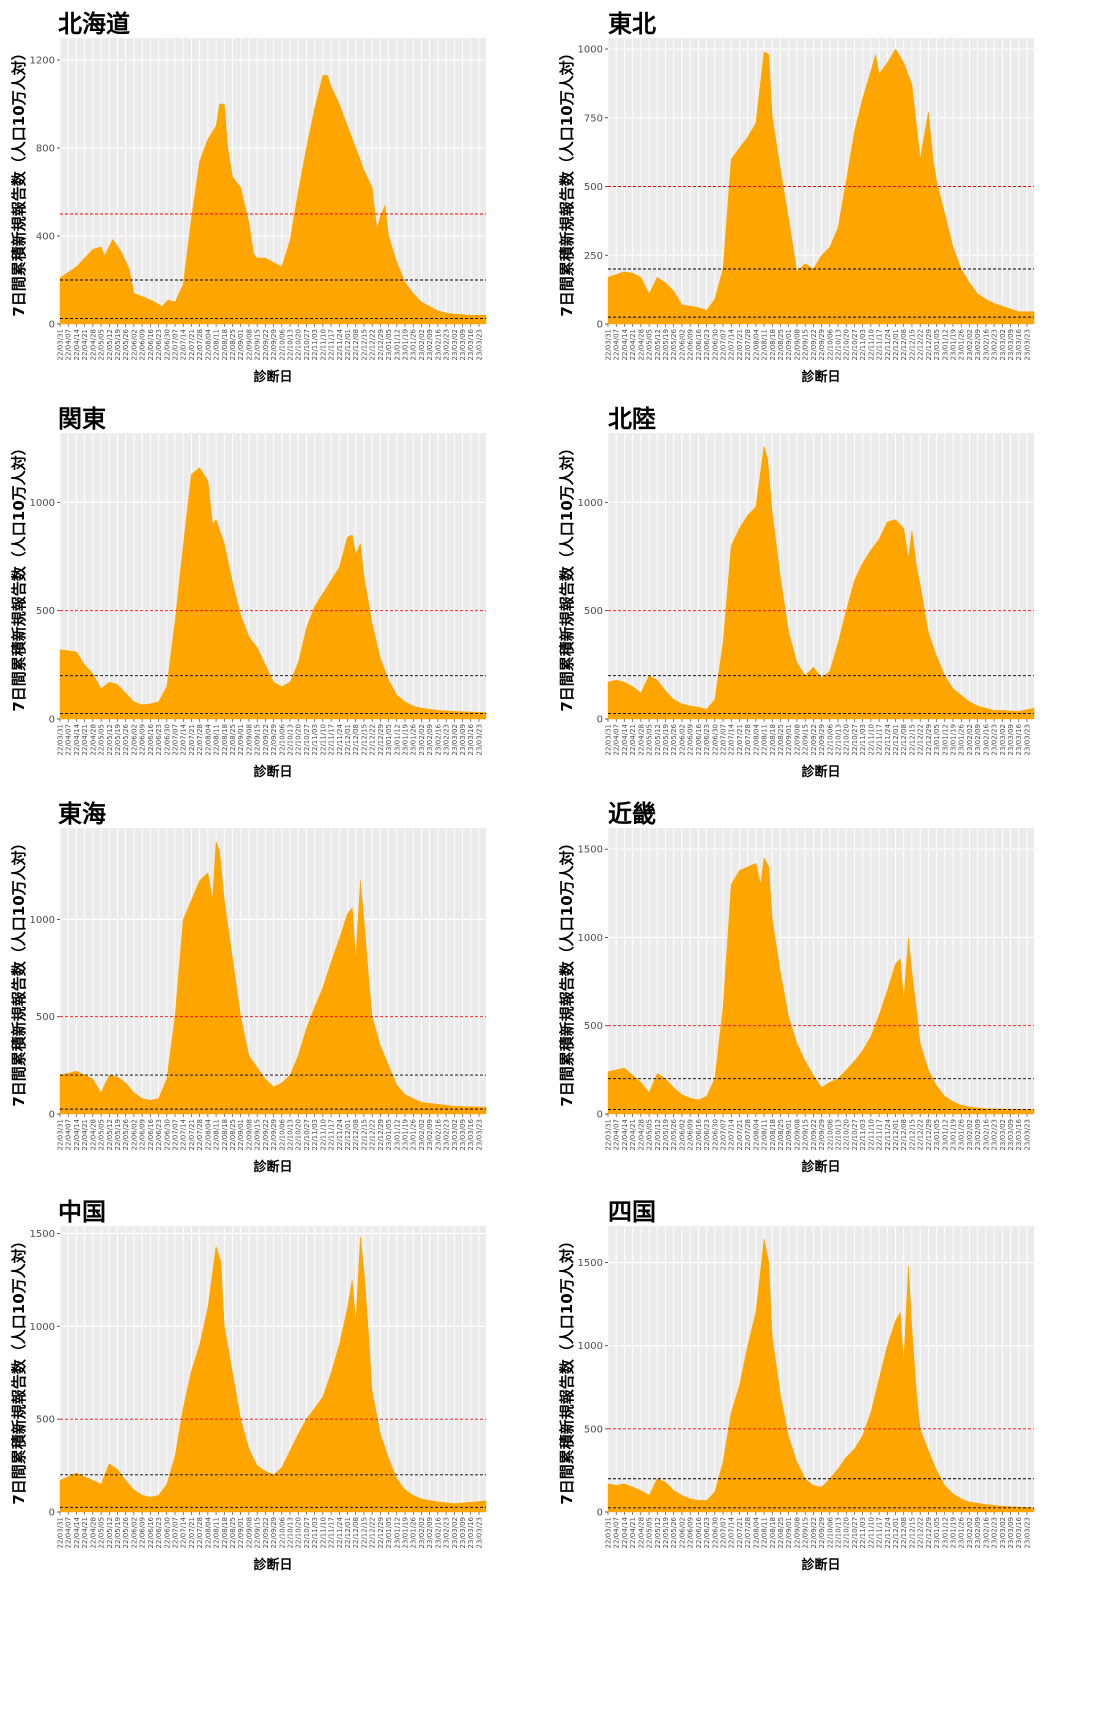  Describe the element at coordinates (82, 419) in the screenshot. I see `chart-title: 関東` at that location.